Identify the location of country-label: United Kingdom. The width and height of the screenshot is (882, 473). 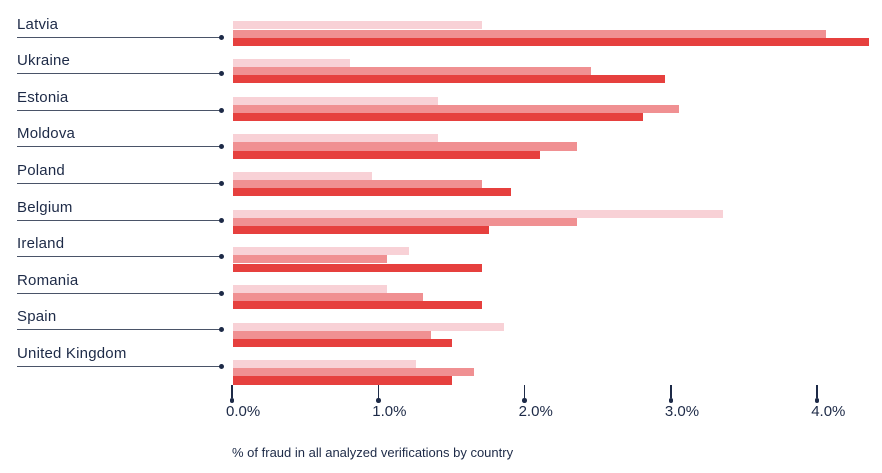
(72, 353).